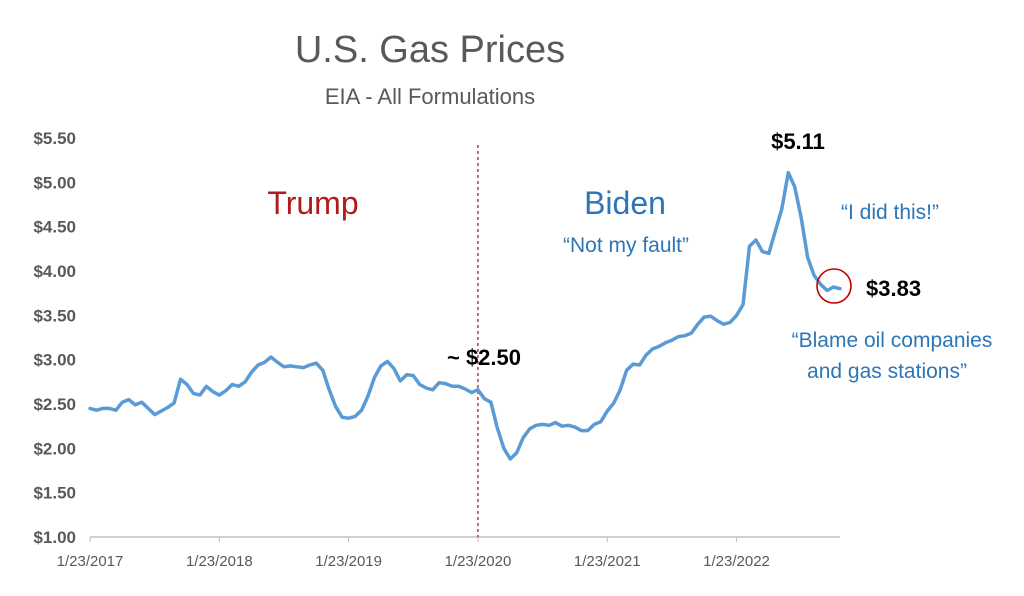  What do you see at coordinates (430, 50) in the screenshot?
I see `chart-title: U.S. Gas Prices` at bounding box center [430, 50].